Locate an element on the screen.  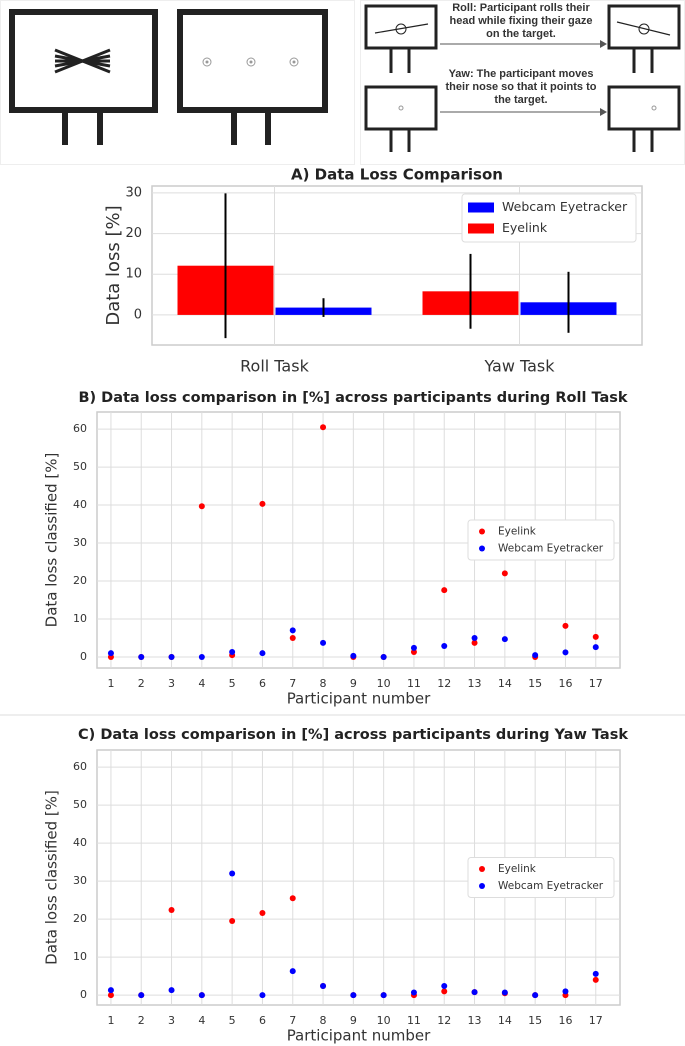
x-tick-label: 9 is located at coordinates (353, 1020).